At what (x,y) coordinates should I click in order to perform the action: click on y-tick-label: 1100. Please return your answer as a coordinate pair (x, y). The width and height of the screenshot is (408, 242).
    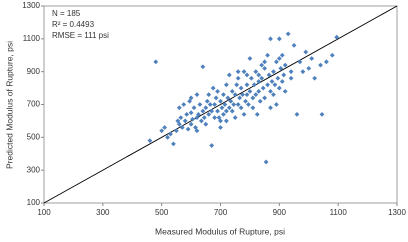
    Looking at the image, I should click on (32, 38).